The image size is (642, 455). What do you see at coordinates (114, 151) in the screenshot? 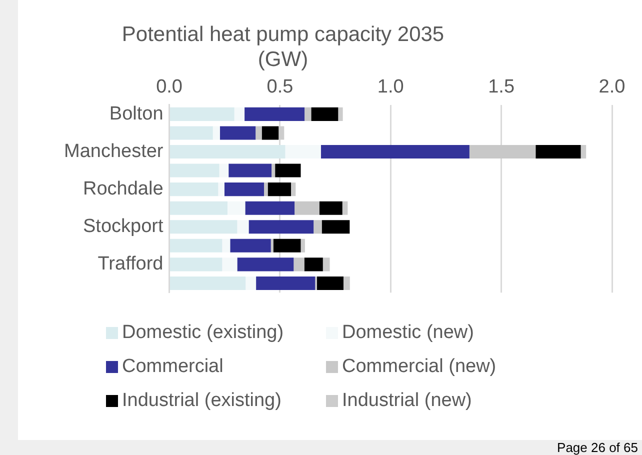
I see `y-tick-label: Manchester` at bounding box center [114, 151].